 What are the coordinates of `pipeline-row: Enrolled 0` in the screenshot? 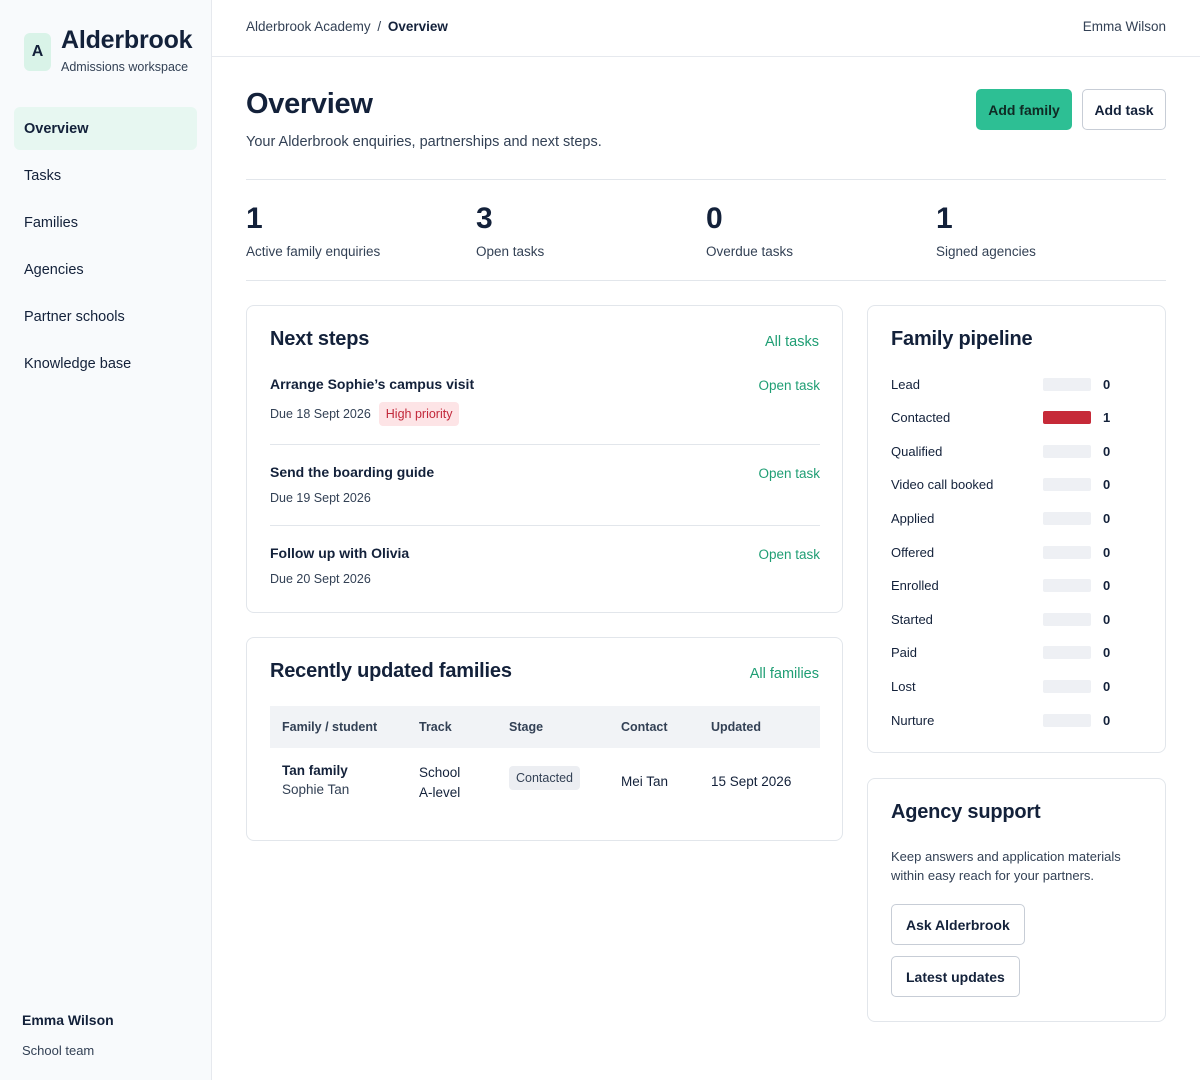 It's located at (1016, 586).